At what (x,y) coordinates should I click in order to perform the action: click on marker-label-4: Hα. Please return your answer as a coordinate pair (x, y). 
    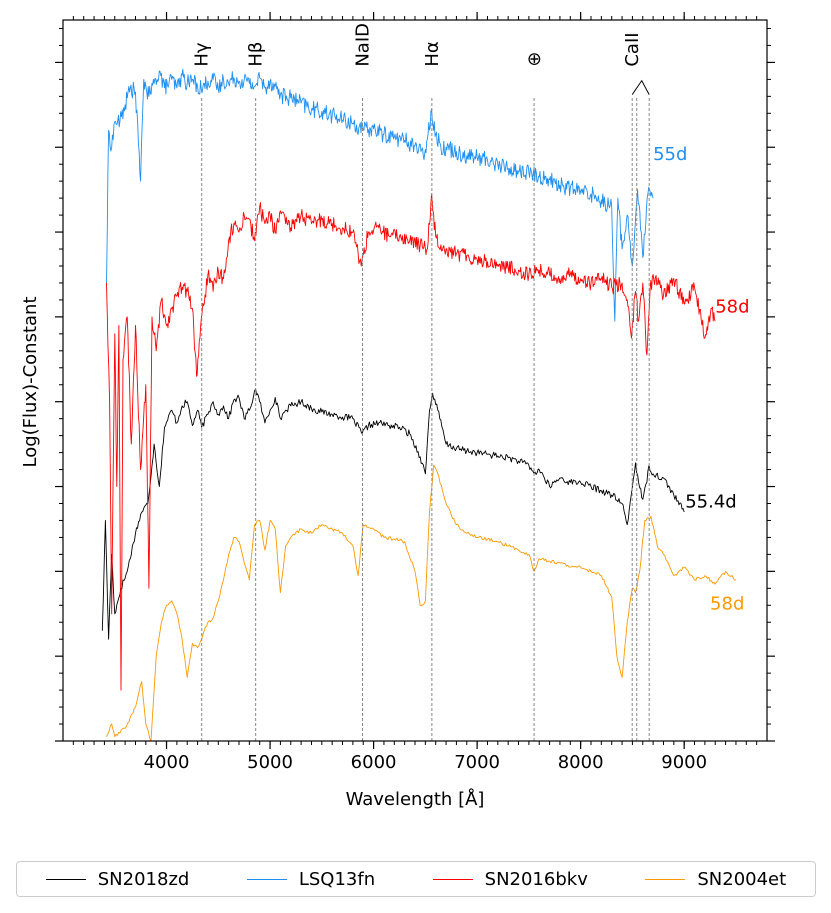
    Looking at the image, I should click on (432, 53).